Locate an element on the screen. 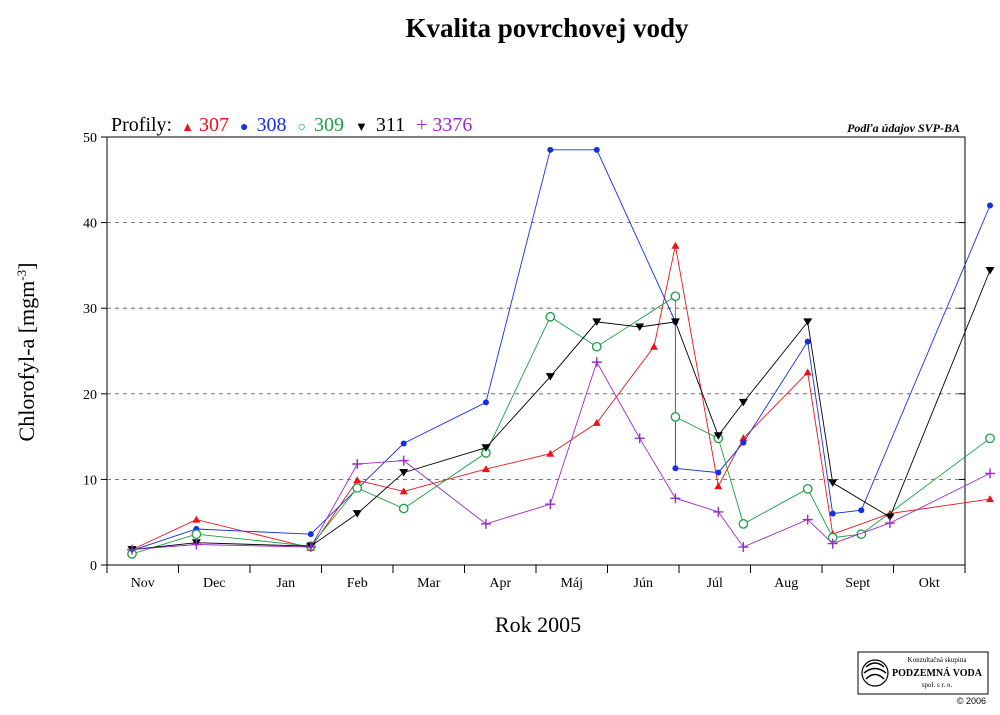 The width and height of the screenshot is (1000, 715). x-axis-title: Rok 2005 is located at coordinates (538, 624).